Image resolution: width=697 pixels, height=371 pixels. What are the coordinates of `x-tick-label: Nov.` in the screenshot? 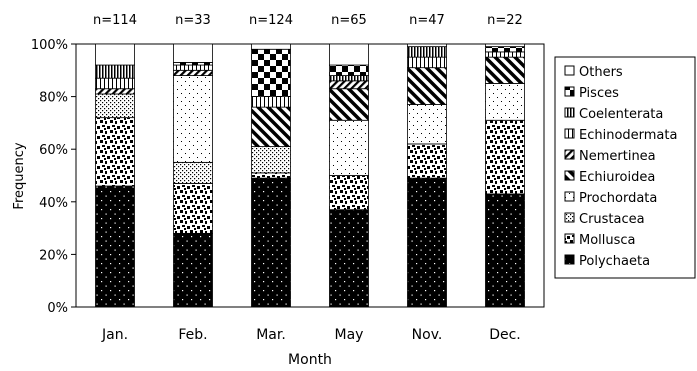 It's located at (427, 335).